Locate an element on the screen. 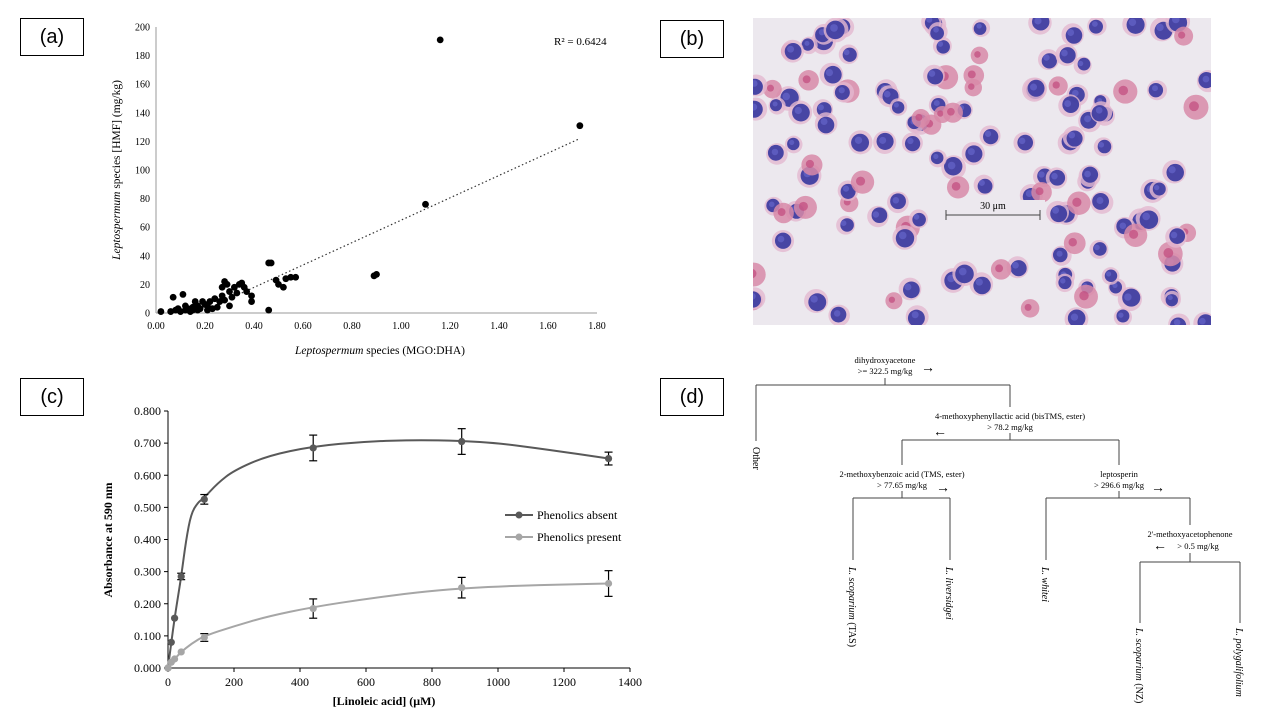 This screenshot has width=1280, height=720. y-tick-label: 0.700 is located at coordinates (147, 443).